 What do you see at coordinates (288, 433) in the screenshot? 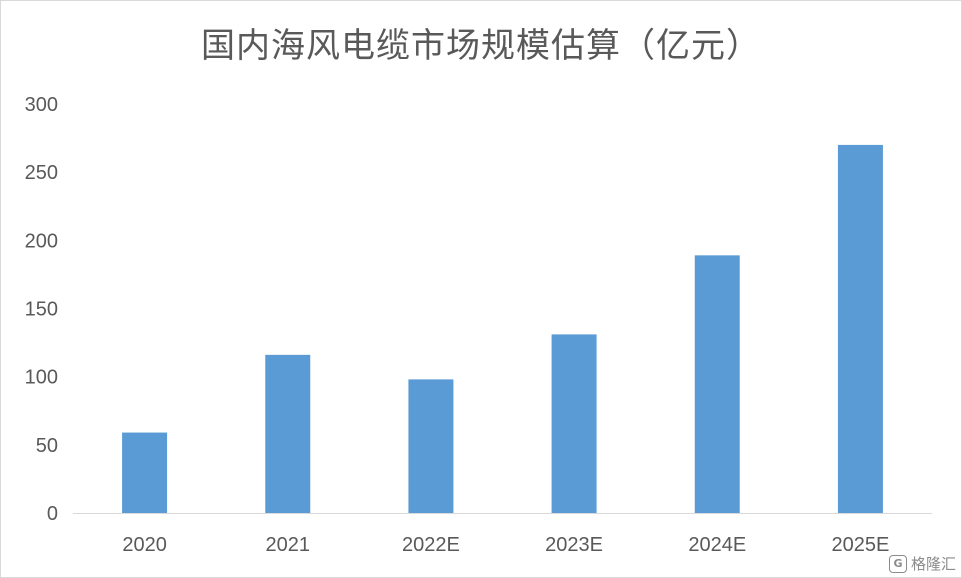
I see `bar-2021` at bounding box center [288, 433].